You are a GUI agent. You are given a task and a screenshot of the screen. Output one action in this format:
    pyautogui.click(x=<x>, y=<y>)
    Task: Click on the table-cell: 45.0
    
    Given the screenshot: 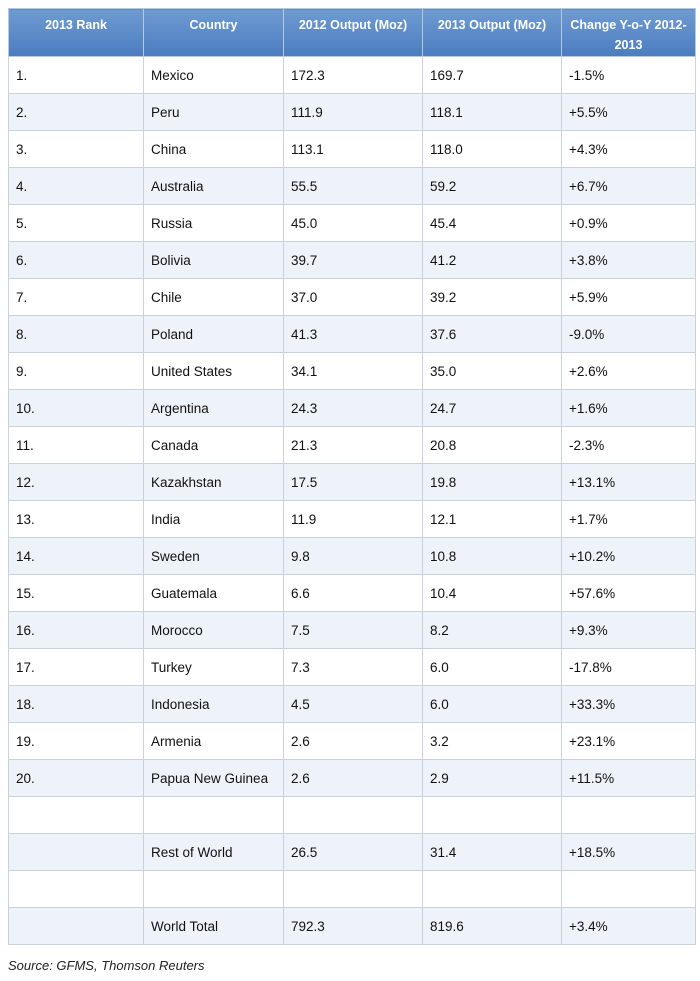 What is the action you would take?
    pyautogui.click(x=353, y=223)
    